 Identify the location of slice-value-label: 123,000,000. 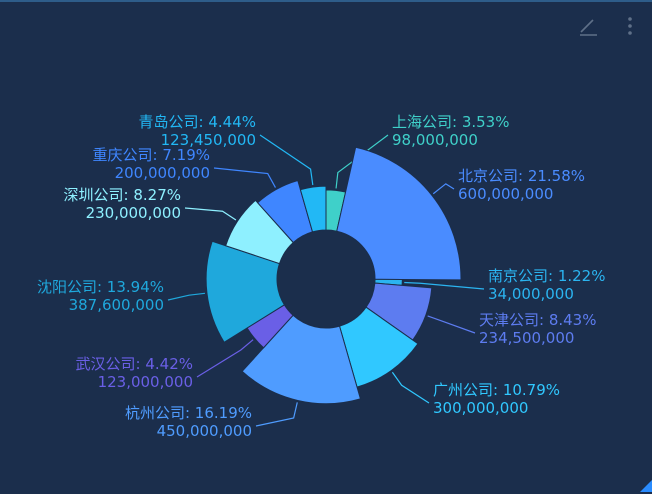
(145, 382).